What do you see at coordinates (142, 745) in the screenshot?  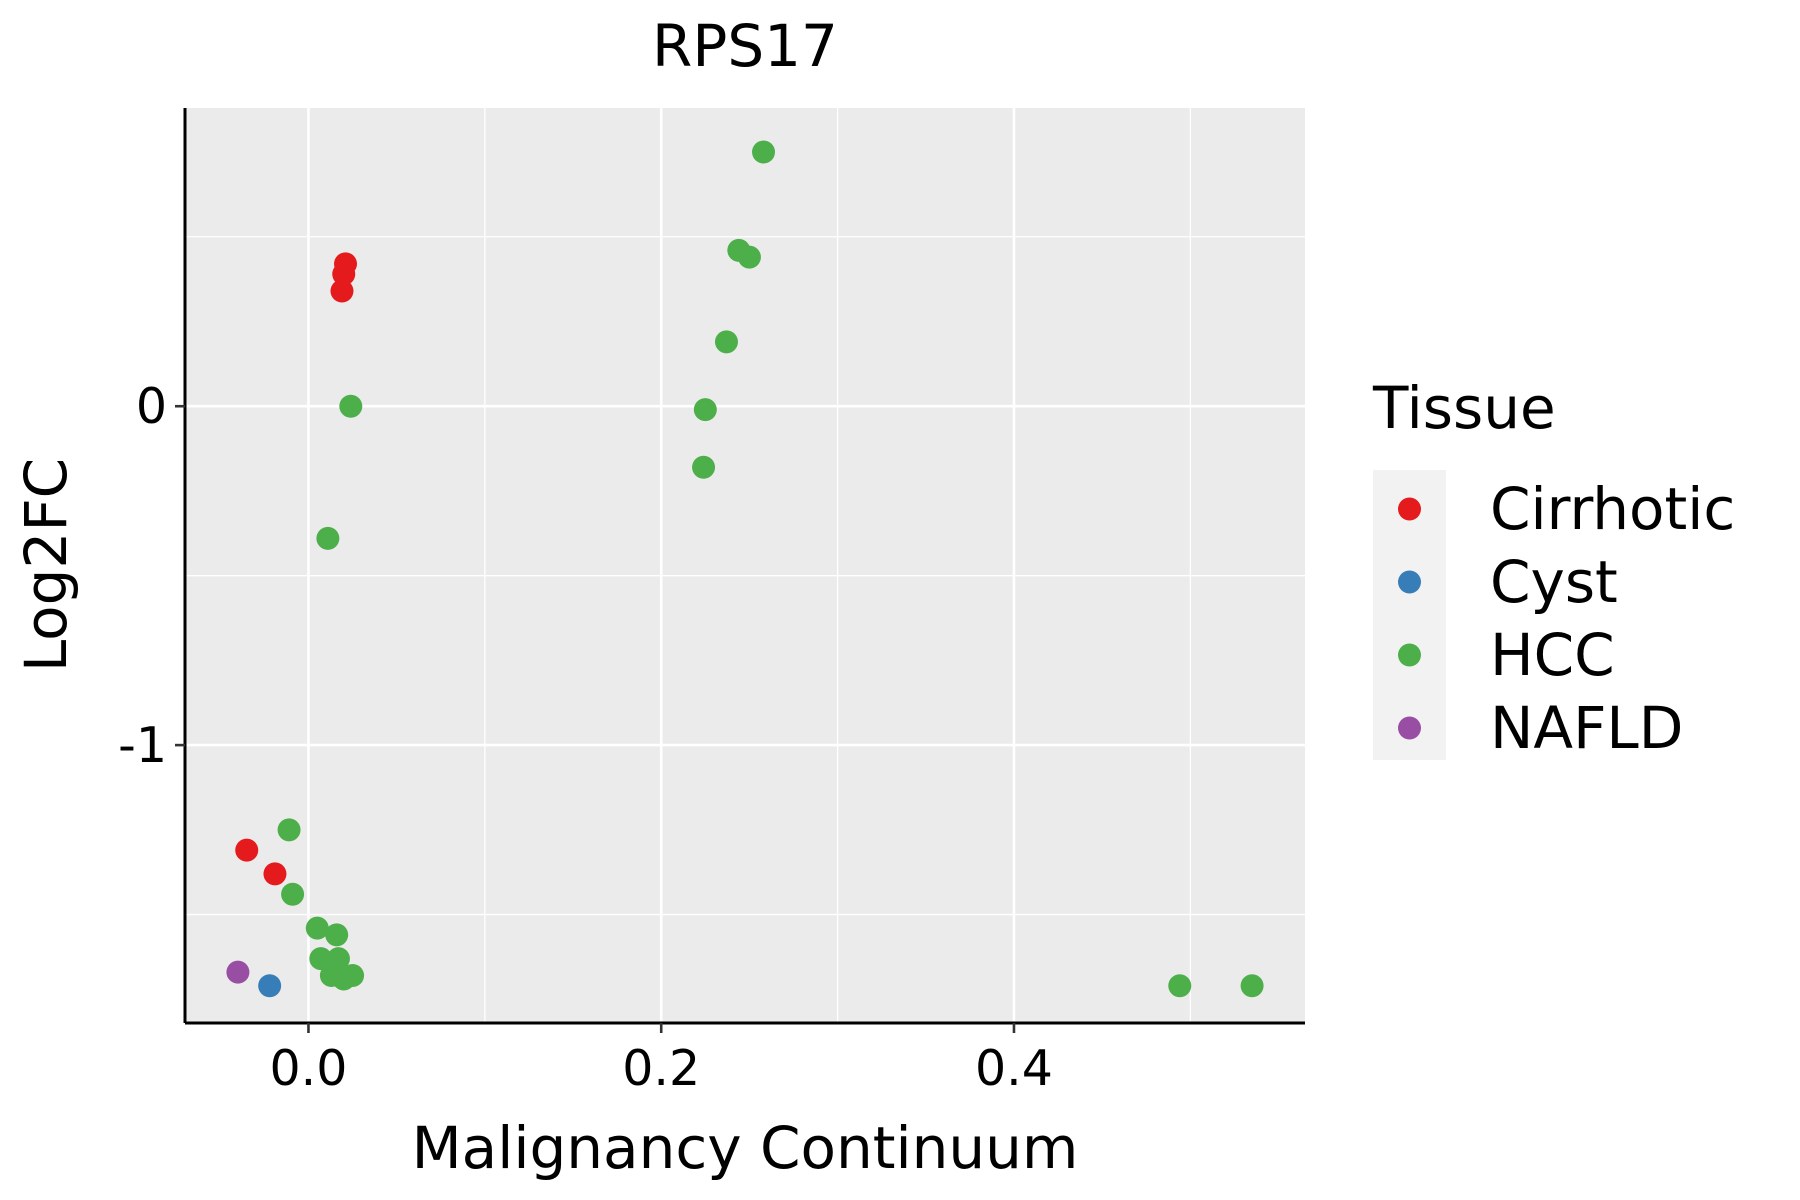 I see `y-tick-label: -1` at bounding box center [142, 745].